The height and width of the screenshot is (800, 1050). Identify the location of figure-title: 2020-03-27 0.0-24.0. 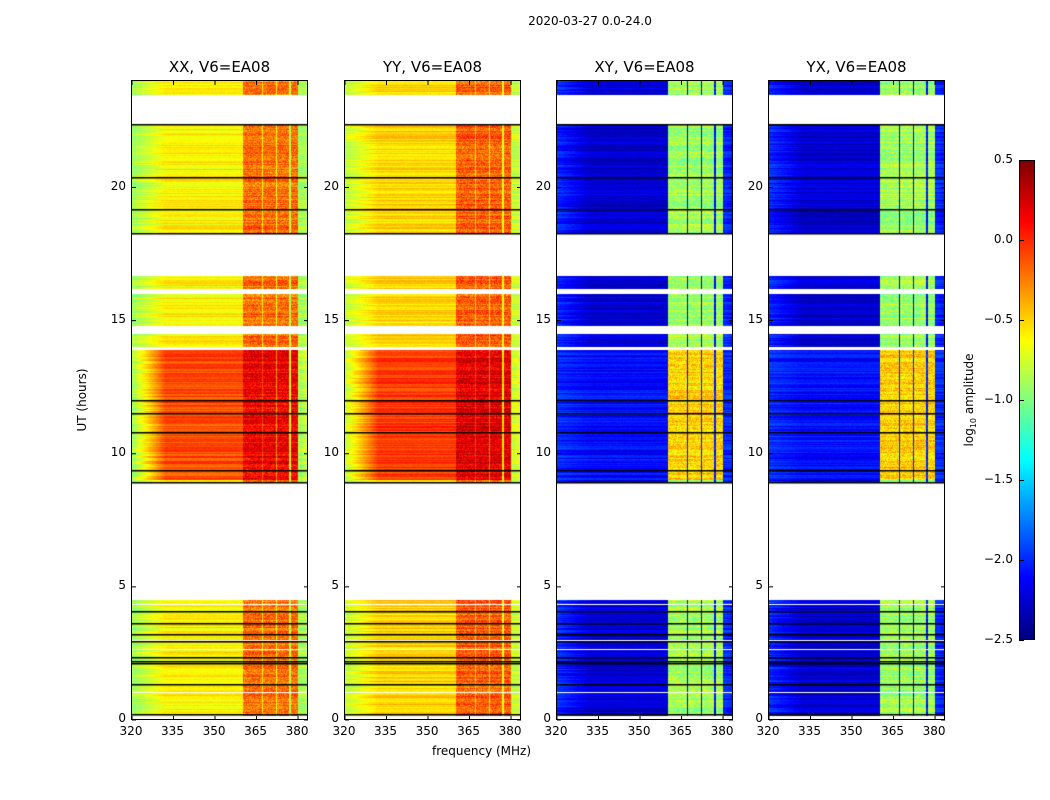
(590, 21).